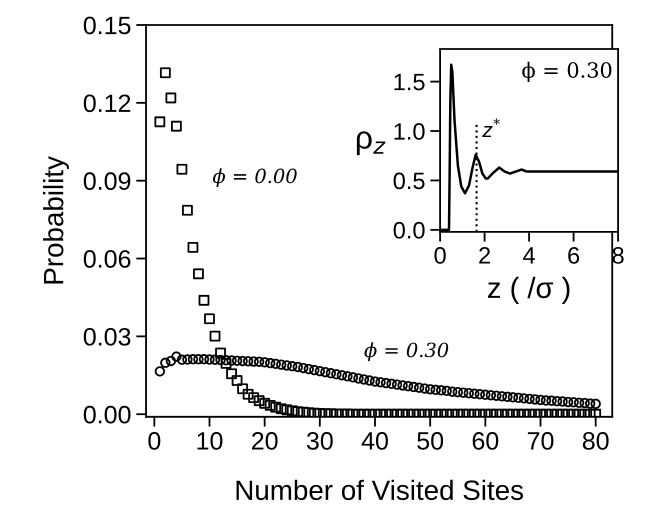  I want to click on x-tick-label: 50, so click(430, 441).